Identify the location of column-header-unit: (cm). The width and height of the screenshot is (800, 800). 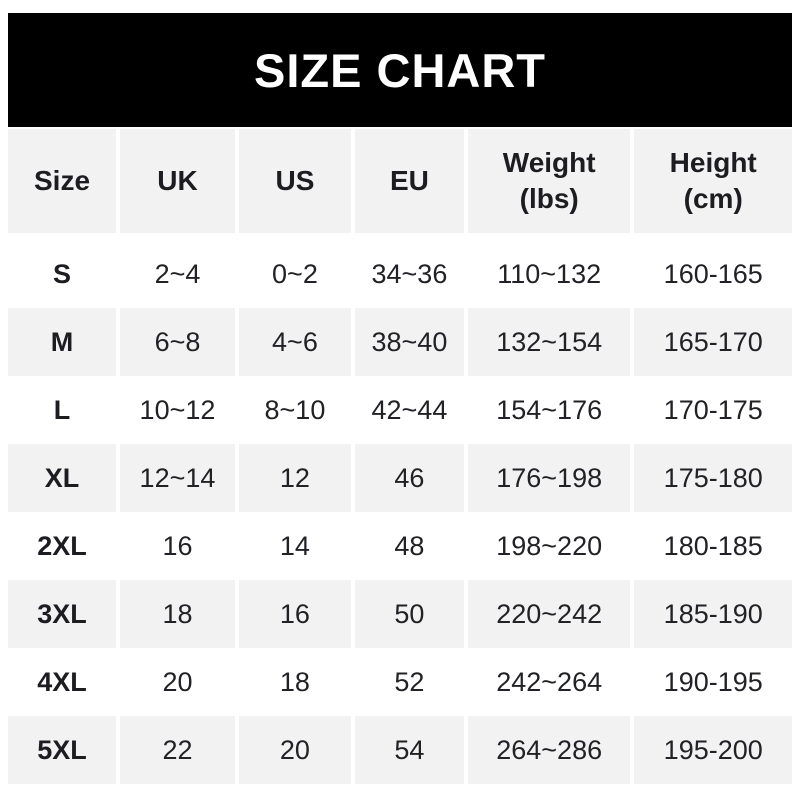
(713, 198).